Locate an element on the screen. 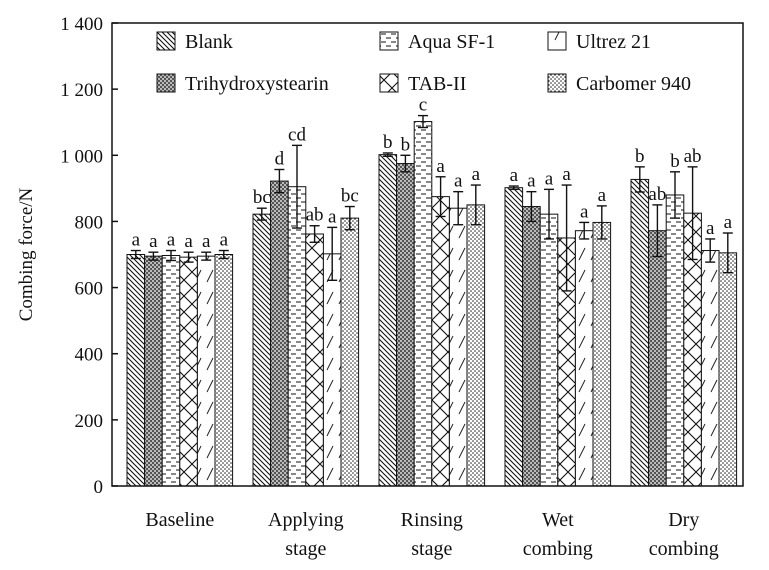 The height and width of the screenshot is (570, 769). y-tick-label: 1 400 is located at coordinates (81, 24).